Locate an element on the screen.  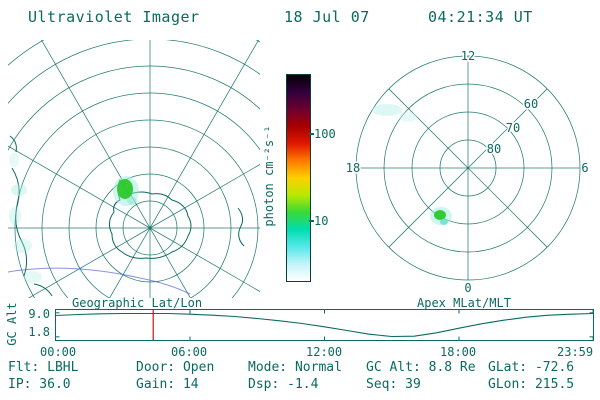
status-gcalt: GC Alt: 8.8 Re is located at coordinates (421, 367).